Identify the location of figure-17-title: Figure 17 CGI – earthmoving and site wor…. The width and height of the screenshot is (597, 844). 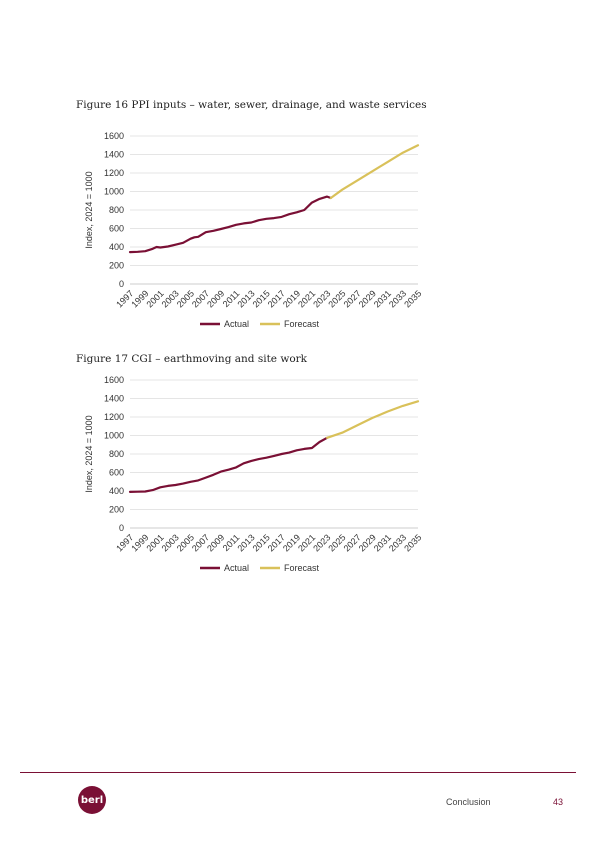
(192, 359).